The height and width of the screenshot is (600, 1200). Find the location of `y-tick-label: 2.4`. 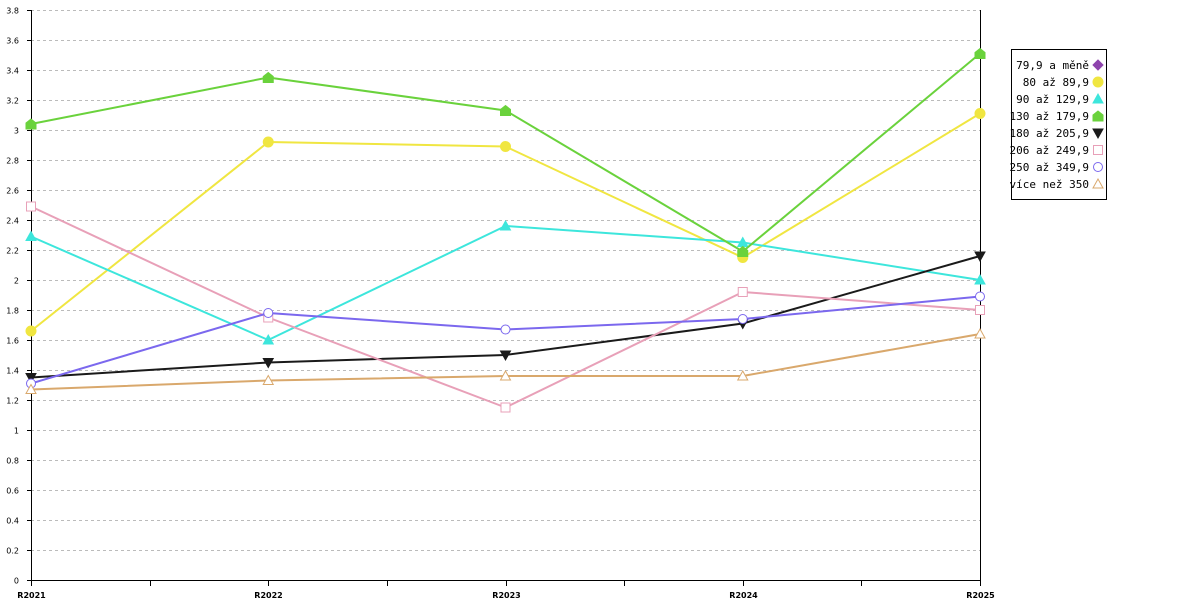

y-tick-label: 2.4 is located at coordinates (12, 221).